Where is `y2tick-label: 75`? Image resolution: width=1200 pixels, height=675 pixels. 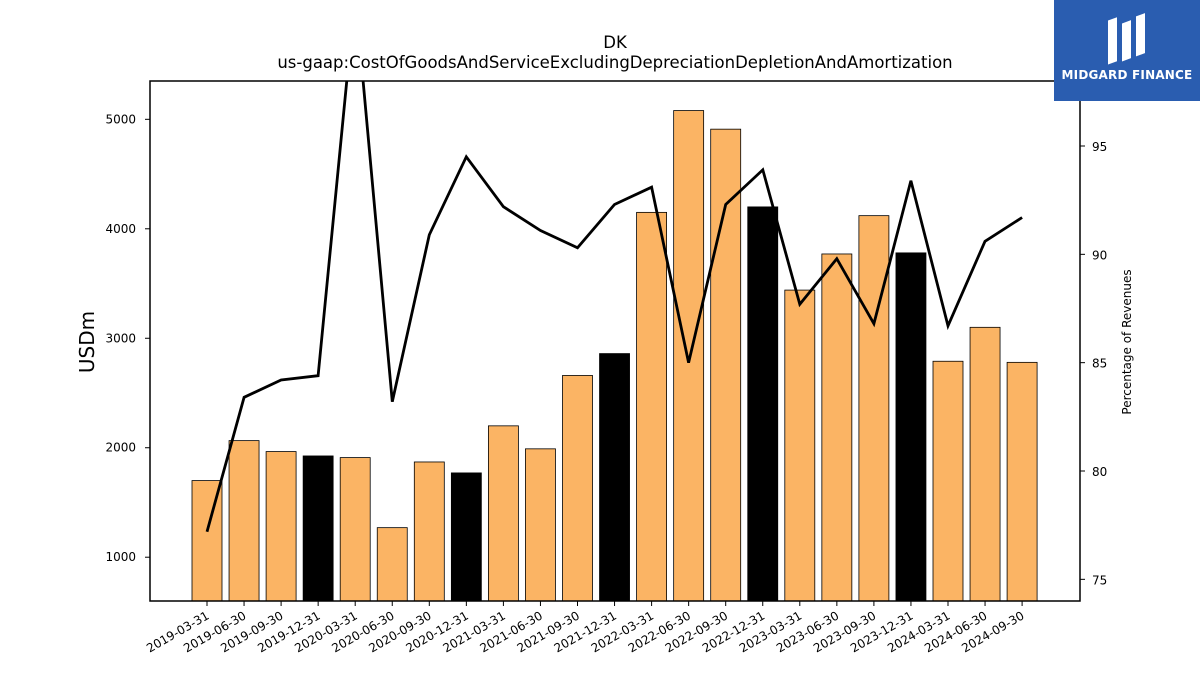 y2tick-label: 75 is located at coordinates (1099, 580).